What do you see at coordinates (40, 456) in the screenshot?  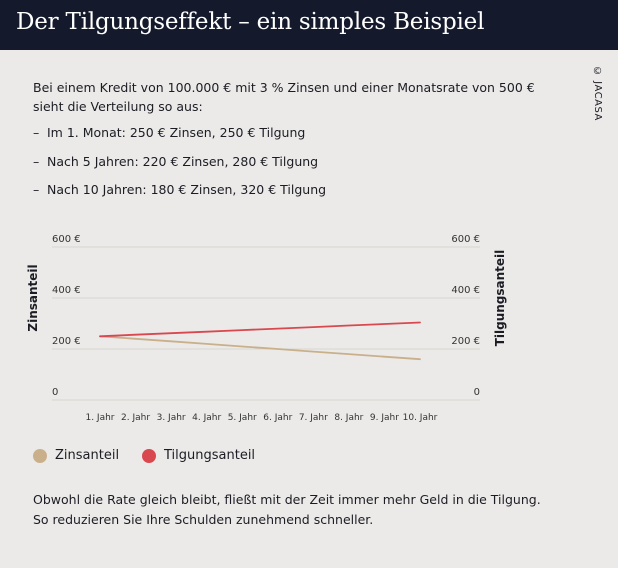 I see `legend-swatch-zinsanteil` at bounding box center [40, 456].